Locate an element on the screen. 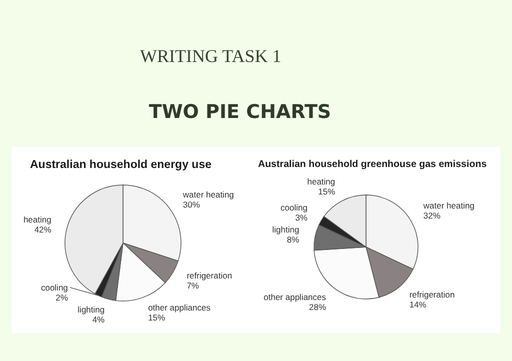  text: WRITING TASK 1 is located at coordinates (211, 56).